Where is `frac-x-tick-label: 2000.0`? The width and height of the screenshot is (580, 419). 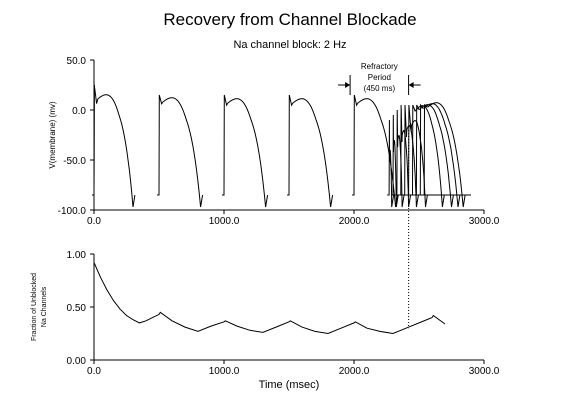
frac-x-tick-label: 2000.0 is located at coordinates (354, 371).